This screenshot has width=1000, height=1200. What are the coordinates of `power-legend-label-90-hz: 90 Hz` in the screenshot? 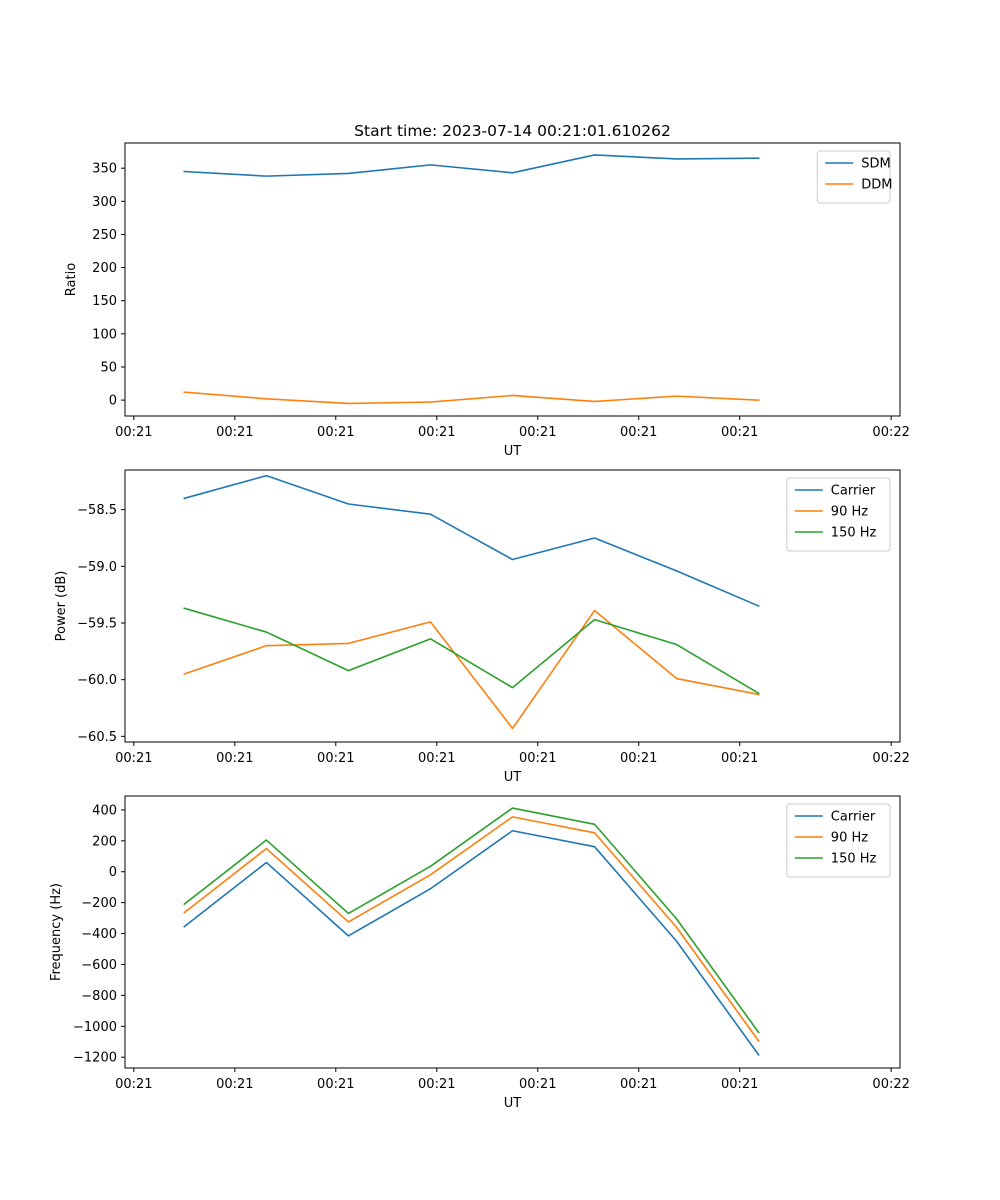 It's located at (849, 512).